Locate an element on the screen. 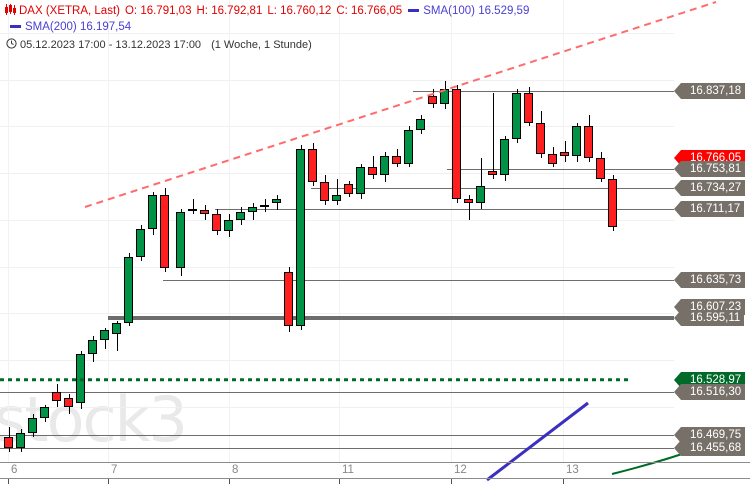 This screenshot has width=750, height=484. x-axis-line-bottom is located at coordinates (375, 478).